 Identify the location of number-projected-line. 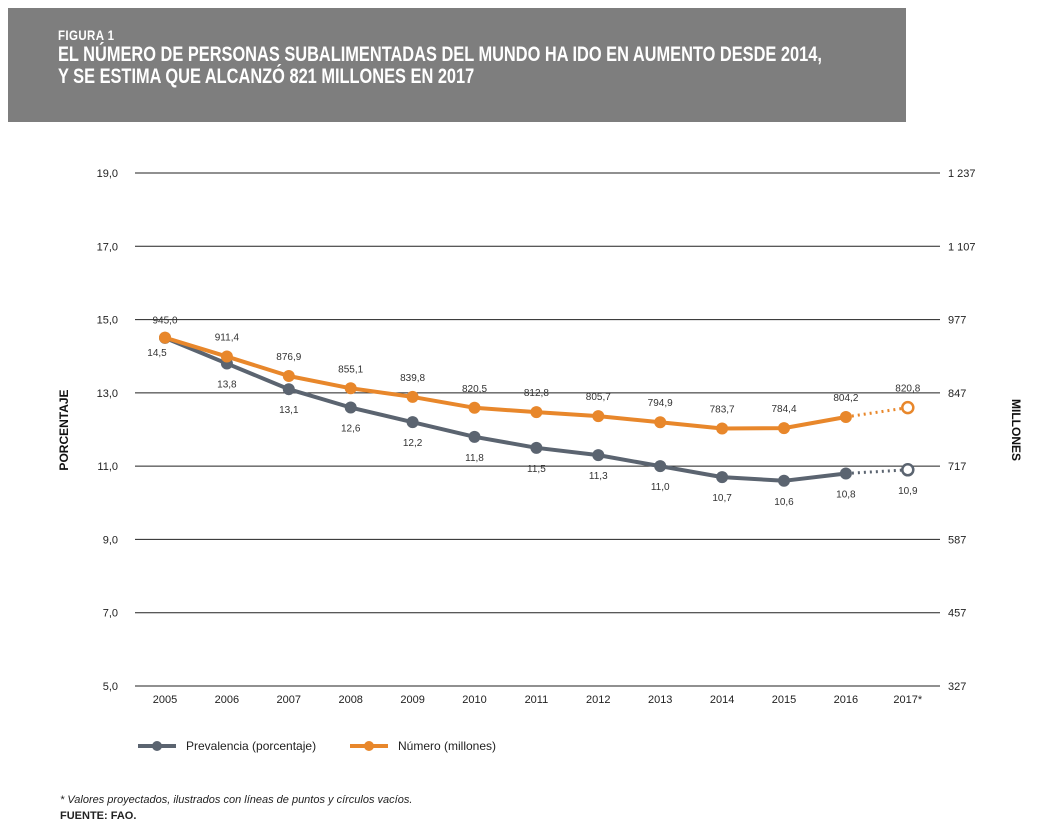
(877, 412).